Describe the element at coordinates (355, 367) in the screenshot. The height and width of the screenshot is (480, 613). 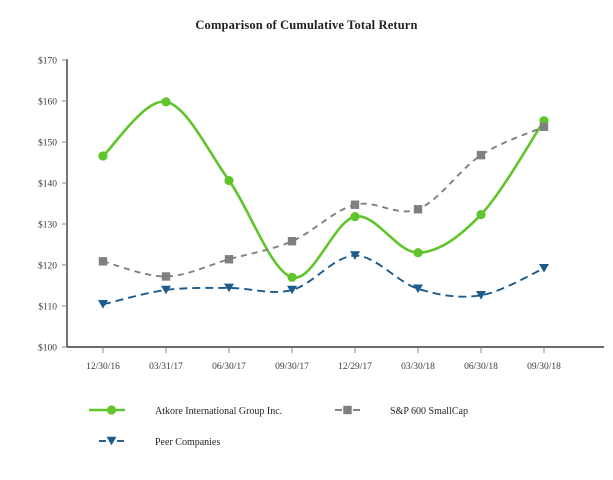
I see `x-axis-tick-label: 12/29/17` at that location.